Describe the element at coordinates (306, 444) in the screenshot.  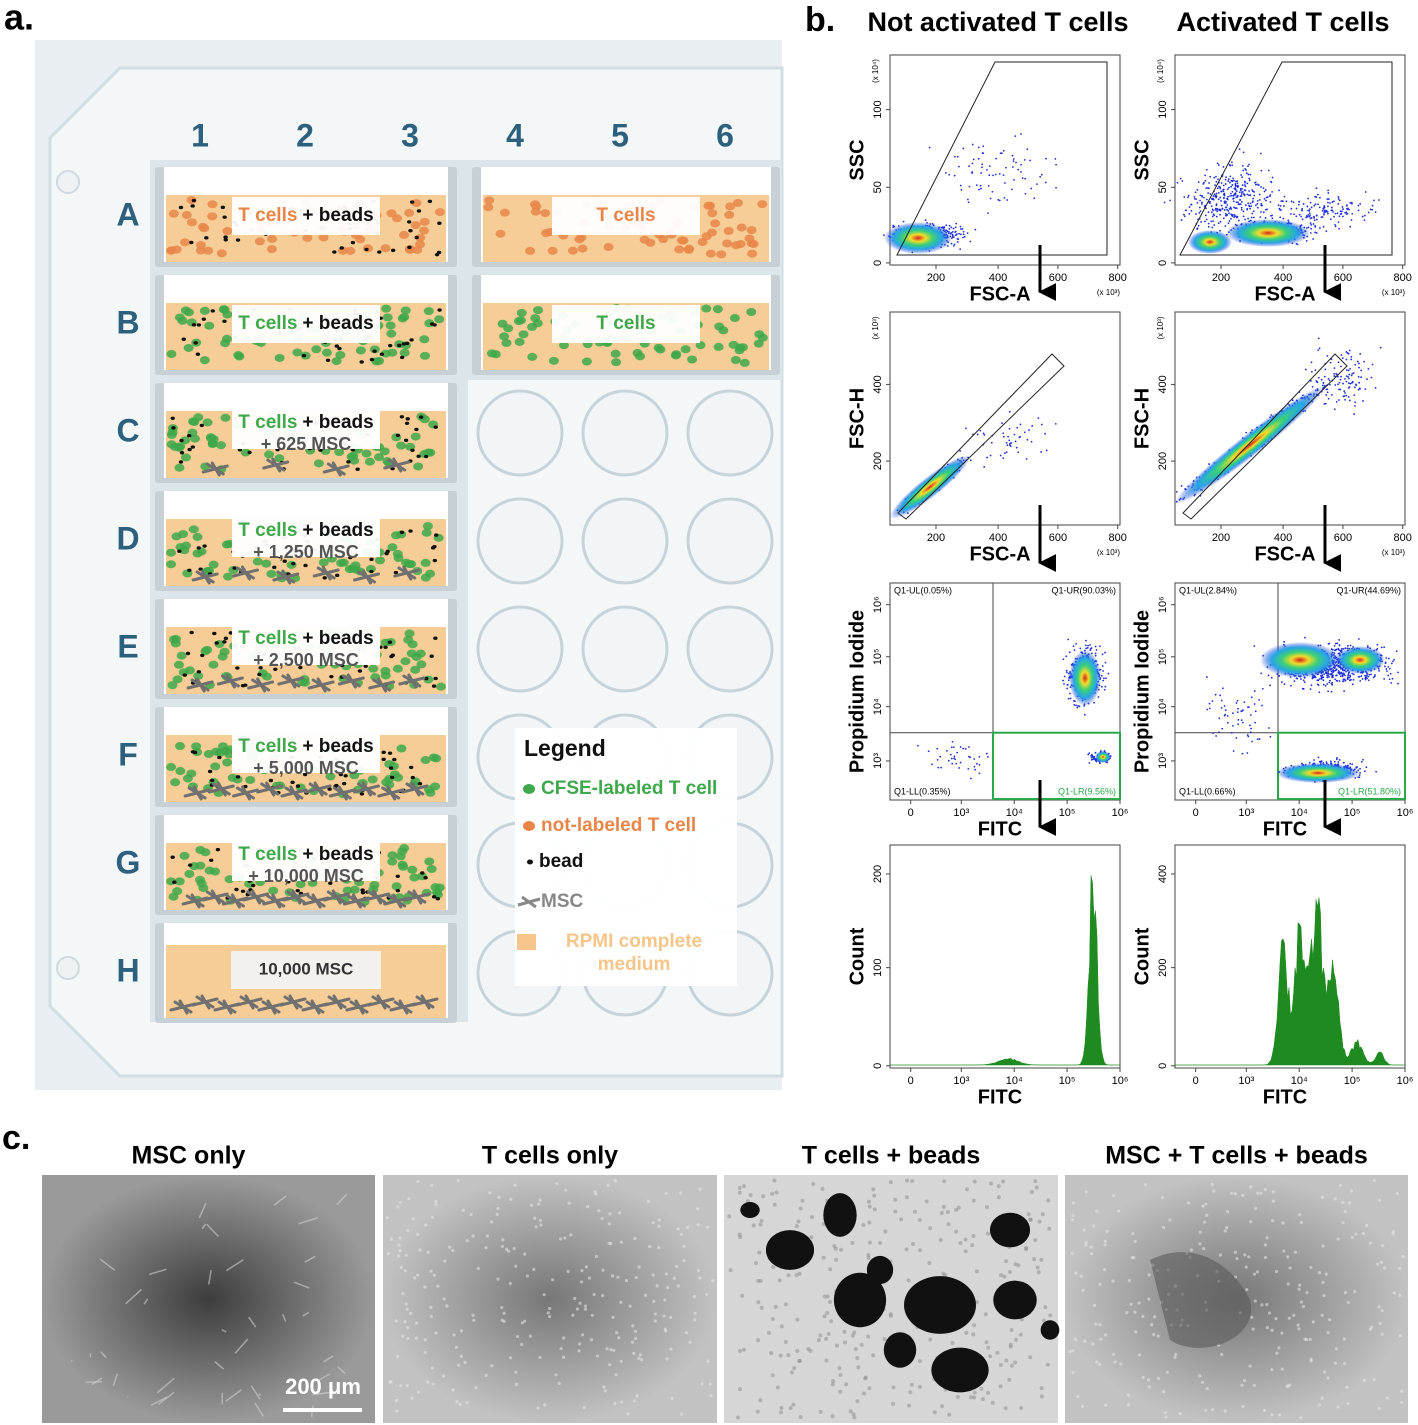
I see `msc-label: + 625 MSC` at that location.